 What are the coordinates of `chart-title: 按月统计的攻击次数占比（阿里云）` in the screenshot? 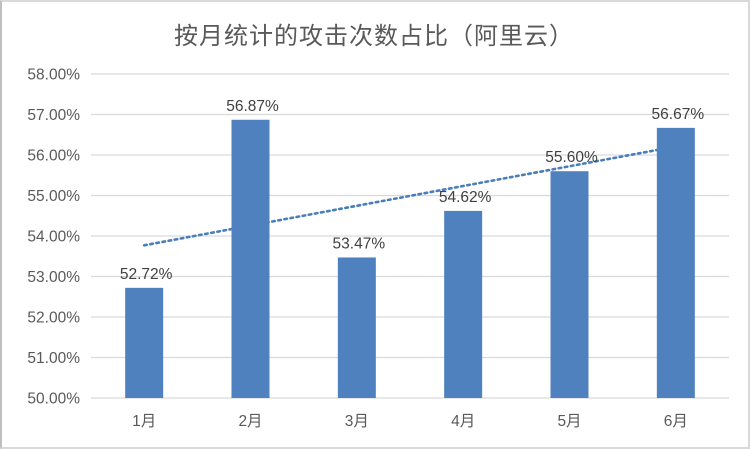 It's located at (374, 37).